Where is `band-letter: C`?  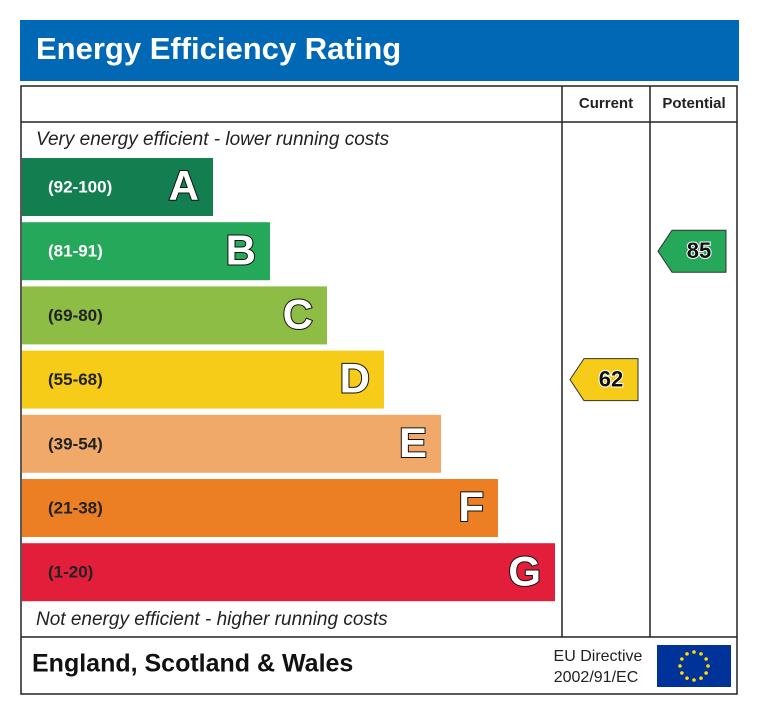
band-letter: C is located at coordinates (298, 313).